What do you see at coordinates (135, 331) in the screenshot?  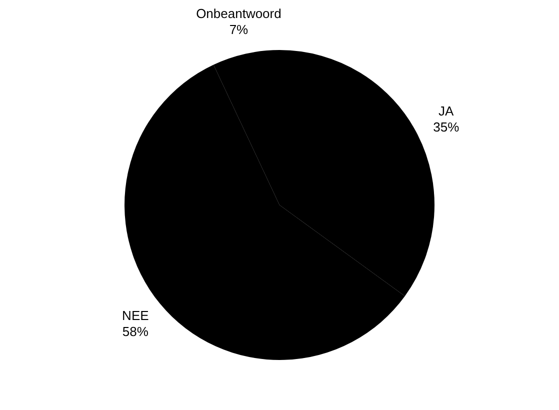 I see `data-label: 58%` at bounding box center [135, 331].